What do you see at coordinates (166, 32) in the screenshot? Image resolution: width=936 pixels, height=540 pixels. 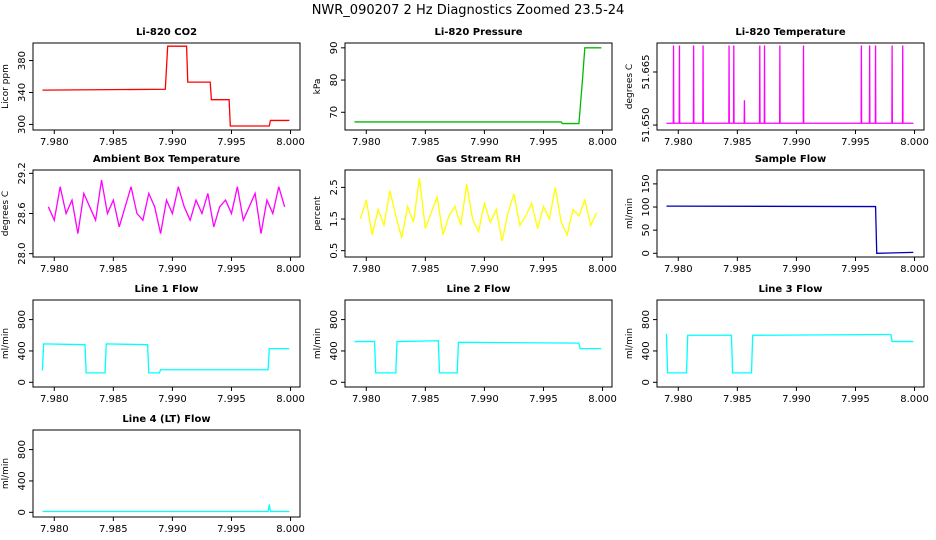 I see `panel-title: Li-820 CO2` at bounding box center [166, 32].